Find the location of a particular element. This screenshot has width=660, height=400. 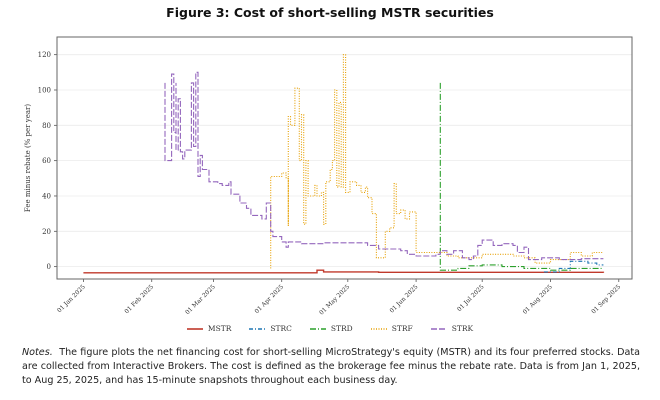

legend-label: STRK is located at coordinates (462, 328).